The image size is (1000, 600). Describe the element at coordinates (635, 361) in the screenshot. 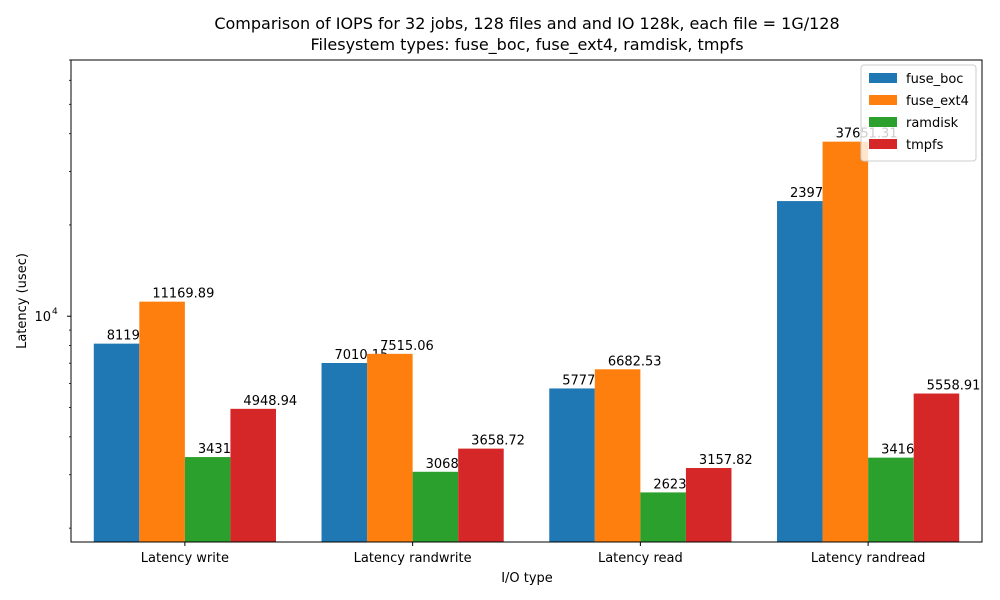

I see `bar-label-fuse_ext4-2: 6682.53` at that location.